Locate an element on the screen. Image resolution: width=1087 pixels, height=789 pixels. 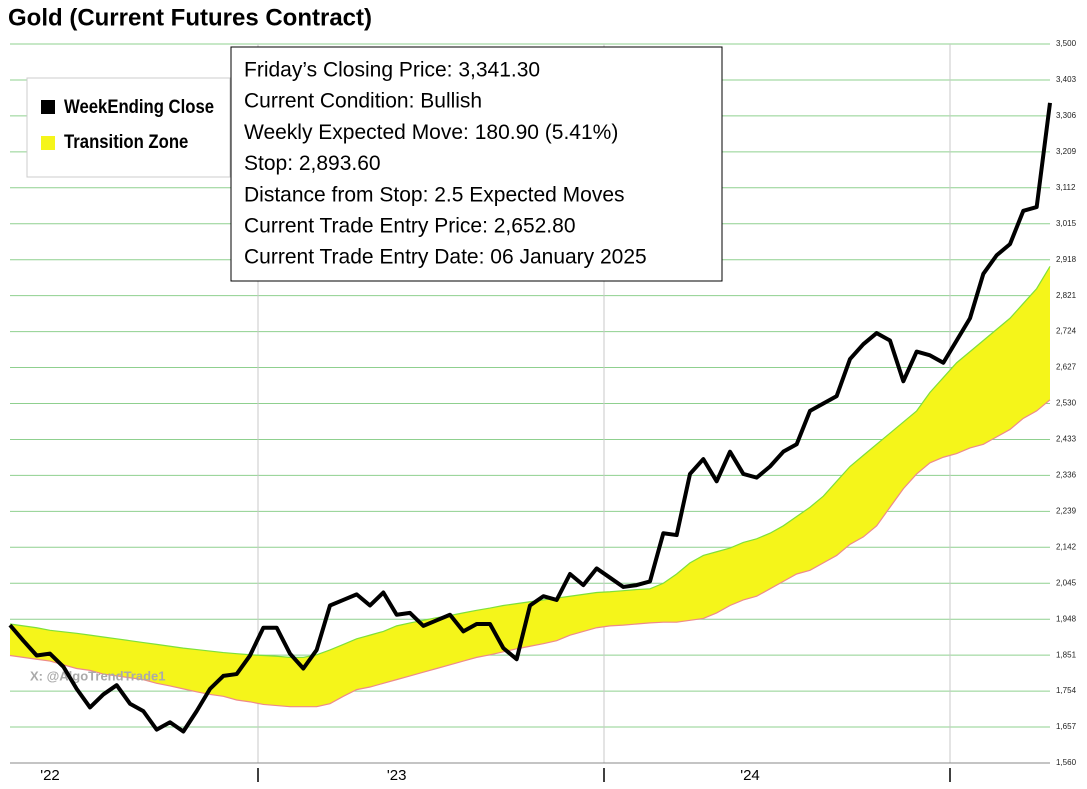
y-tick-label: 2,142 is located at coordinates (1066, 546).